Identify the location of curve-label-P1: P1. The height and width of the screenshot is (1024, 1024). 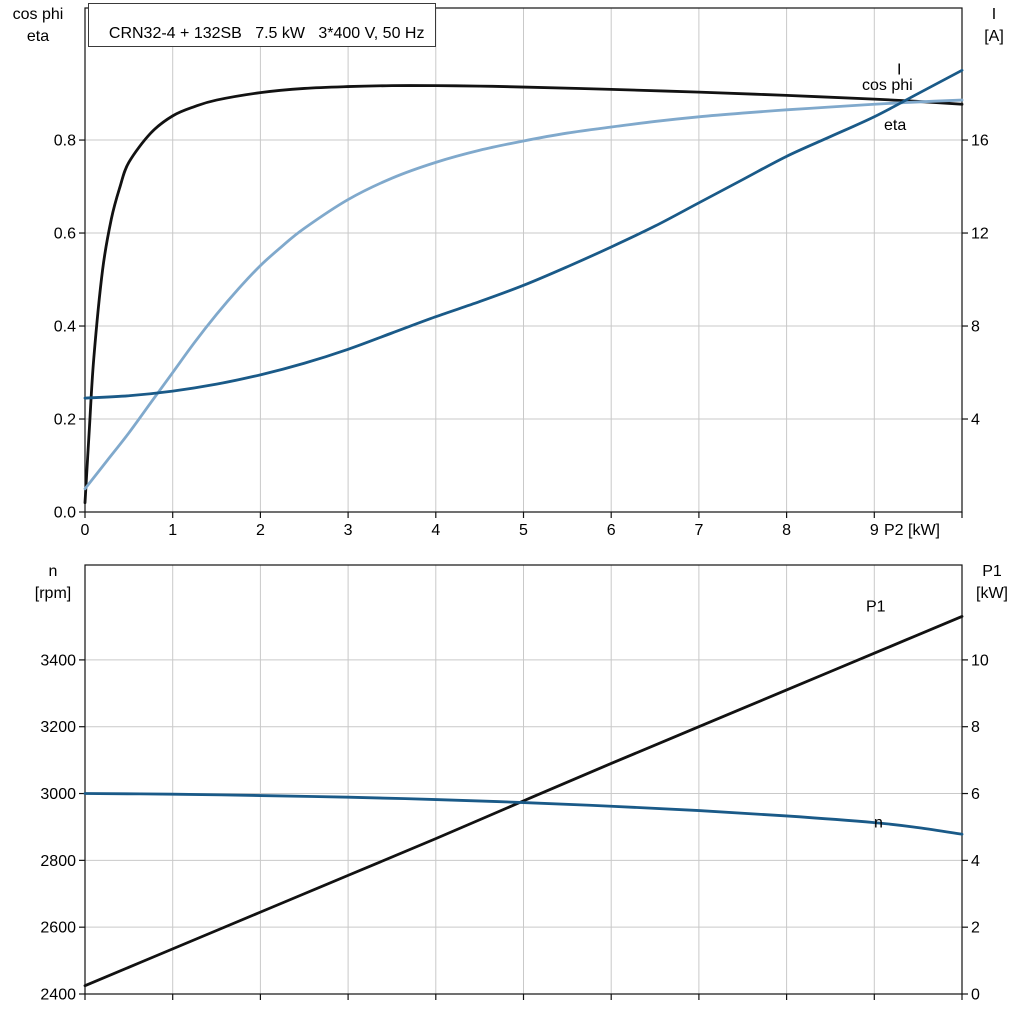
(876, 606).